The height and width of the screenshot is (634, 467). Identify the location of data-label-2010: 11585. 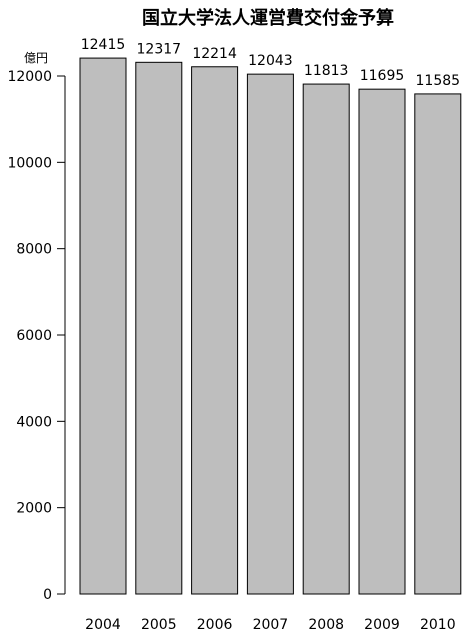
(438, 81).